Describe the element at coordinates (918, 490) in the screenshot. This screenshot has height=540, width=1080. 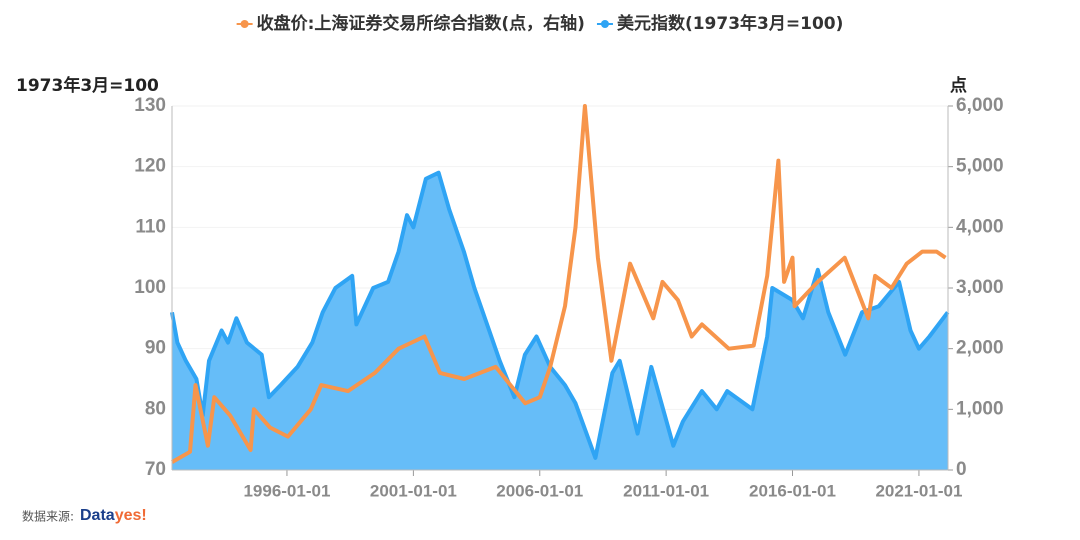
I see `x-tick-label: 2021-01-01` at that location.